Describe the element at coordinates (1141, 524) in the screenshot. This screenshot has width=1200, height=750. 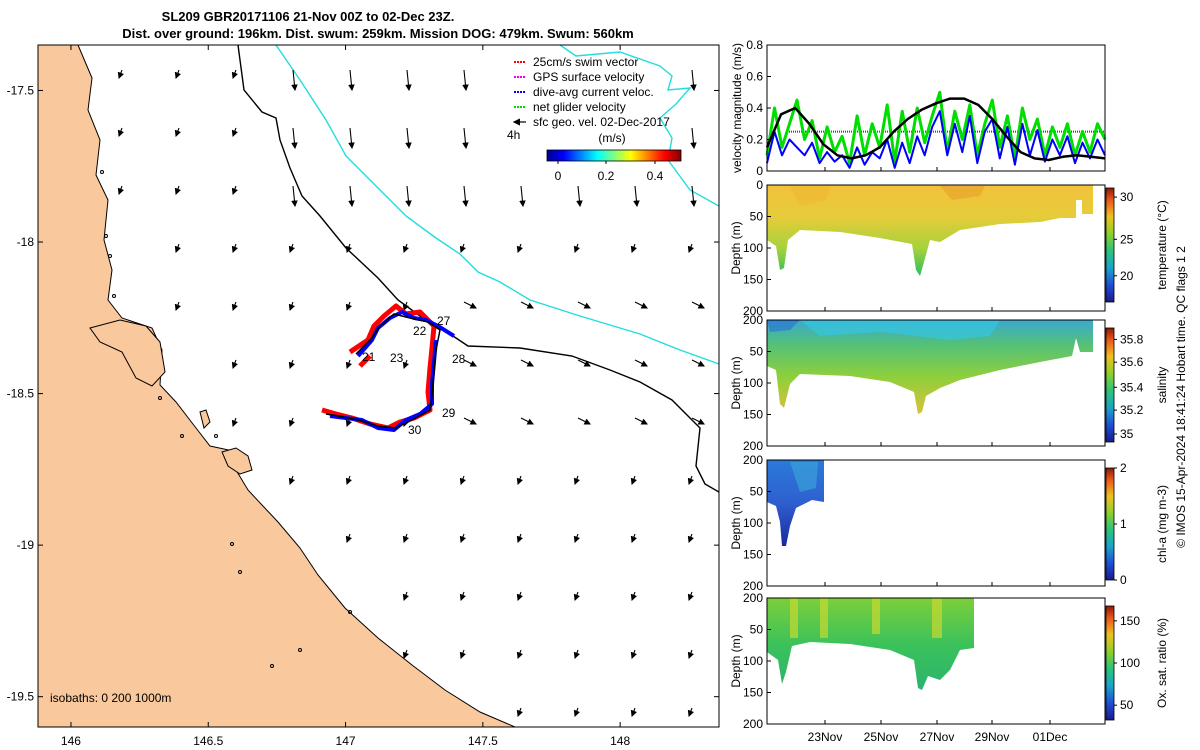
I see `chla-colorbar-labels: 2 1 0 chl-a (mg m-3)` at that location.